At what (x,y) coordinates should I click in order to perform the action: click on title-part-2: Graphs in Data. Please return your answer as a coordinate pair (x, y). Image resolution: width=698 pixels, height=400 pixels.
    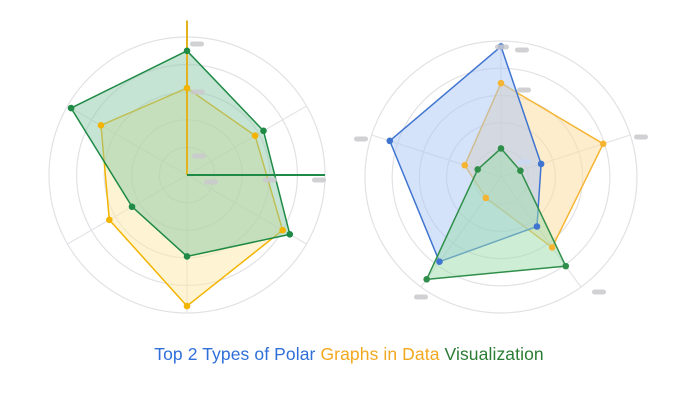
    Looking at the image, I should click on (380, 354).